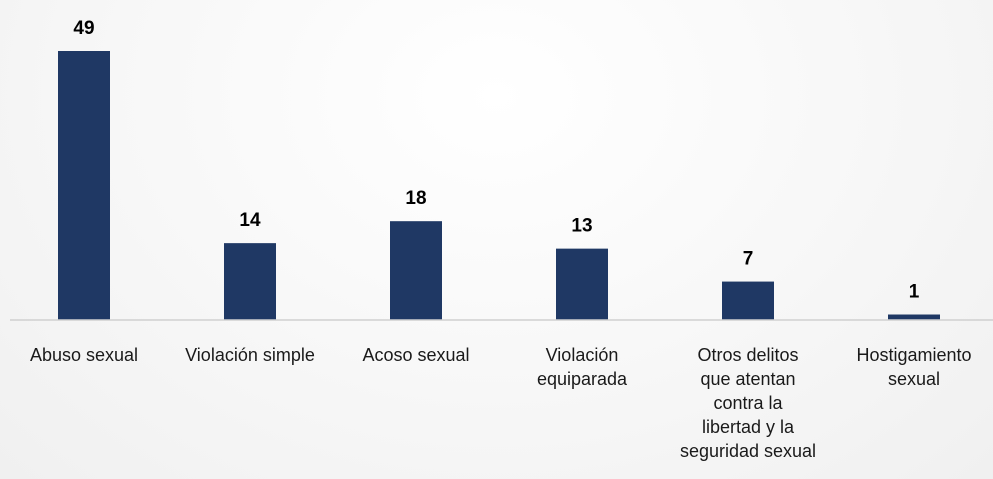 The image size is (993, 479). I want to click on x-tick-label-3-line-0: Violación, so click(582, 355).